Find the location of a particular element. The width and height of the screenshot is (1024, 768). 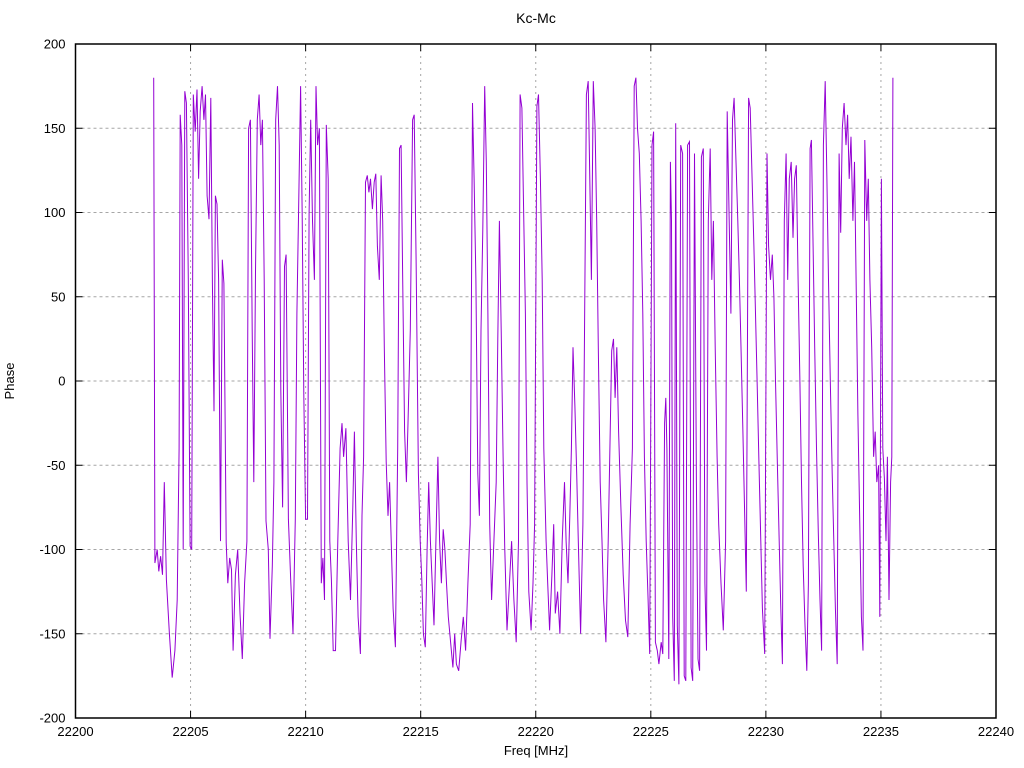

x-tick-label: 22210 is located at coordinates (306, 731).